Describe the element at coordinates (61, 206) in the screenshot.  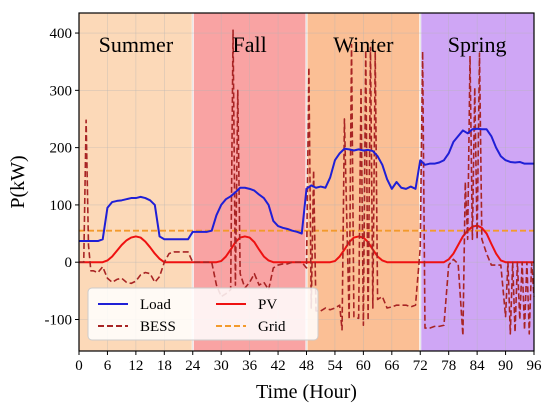
I see `y-tick-label: 100` at that location.